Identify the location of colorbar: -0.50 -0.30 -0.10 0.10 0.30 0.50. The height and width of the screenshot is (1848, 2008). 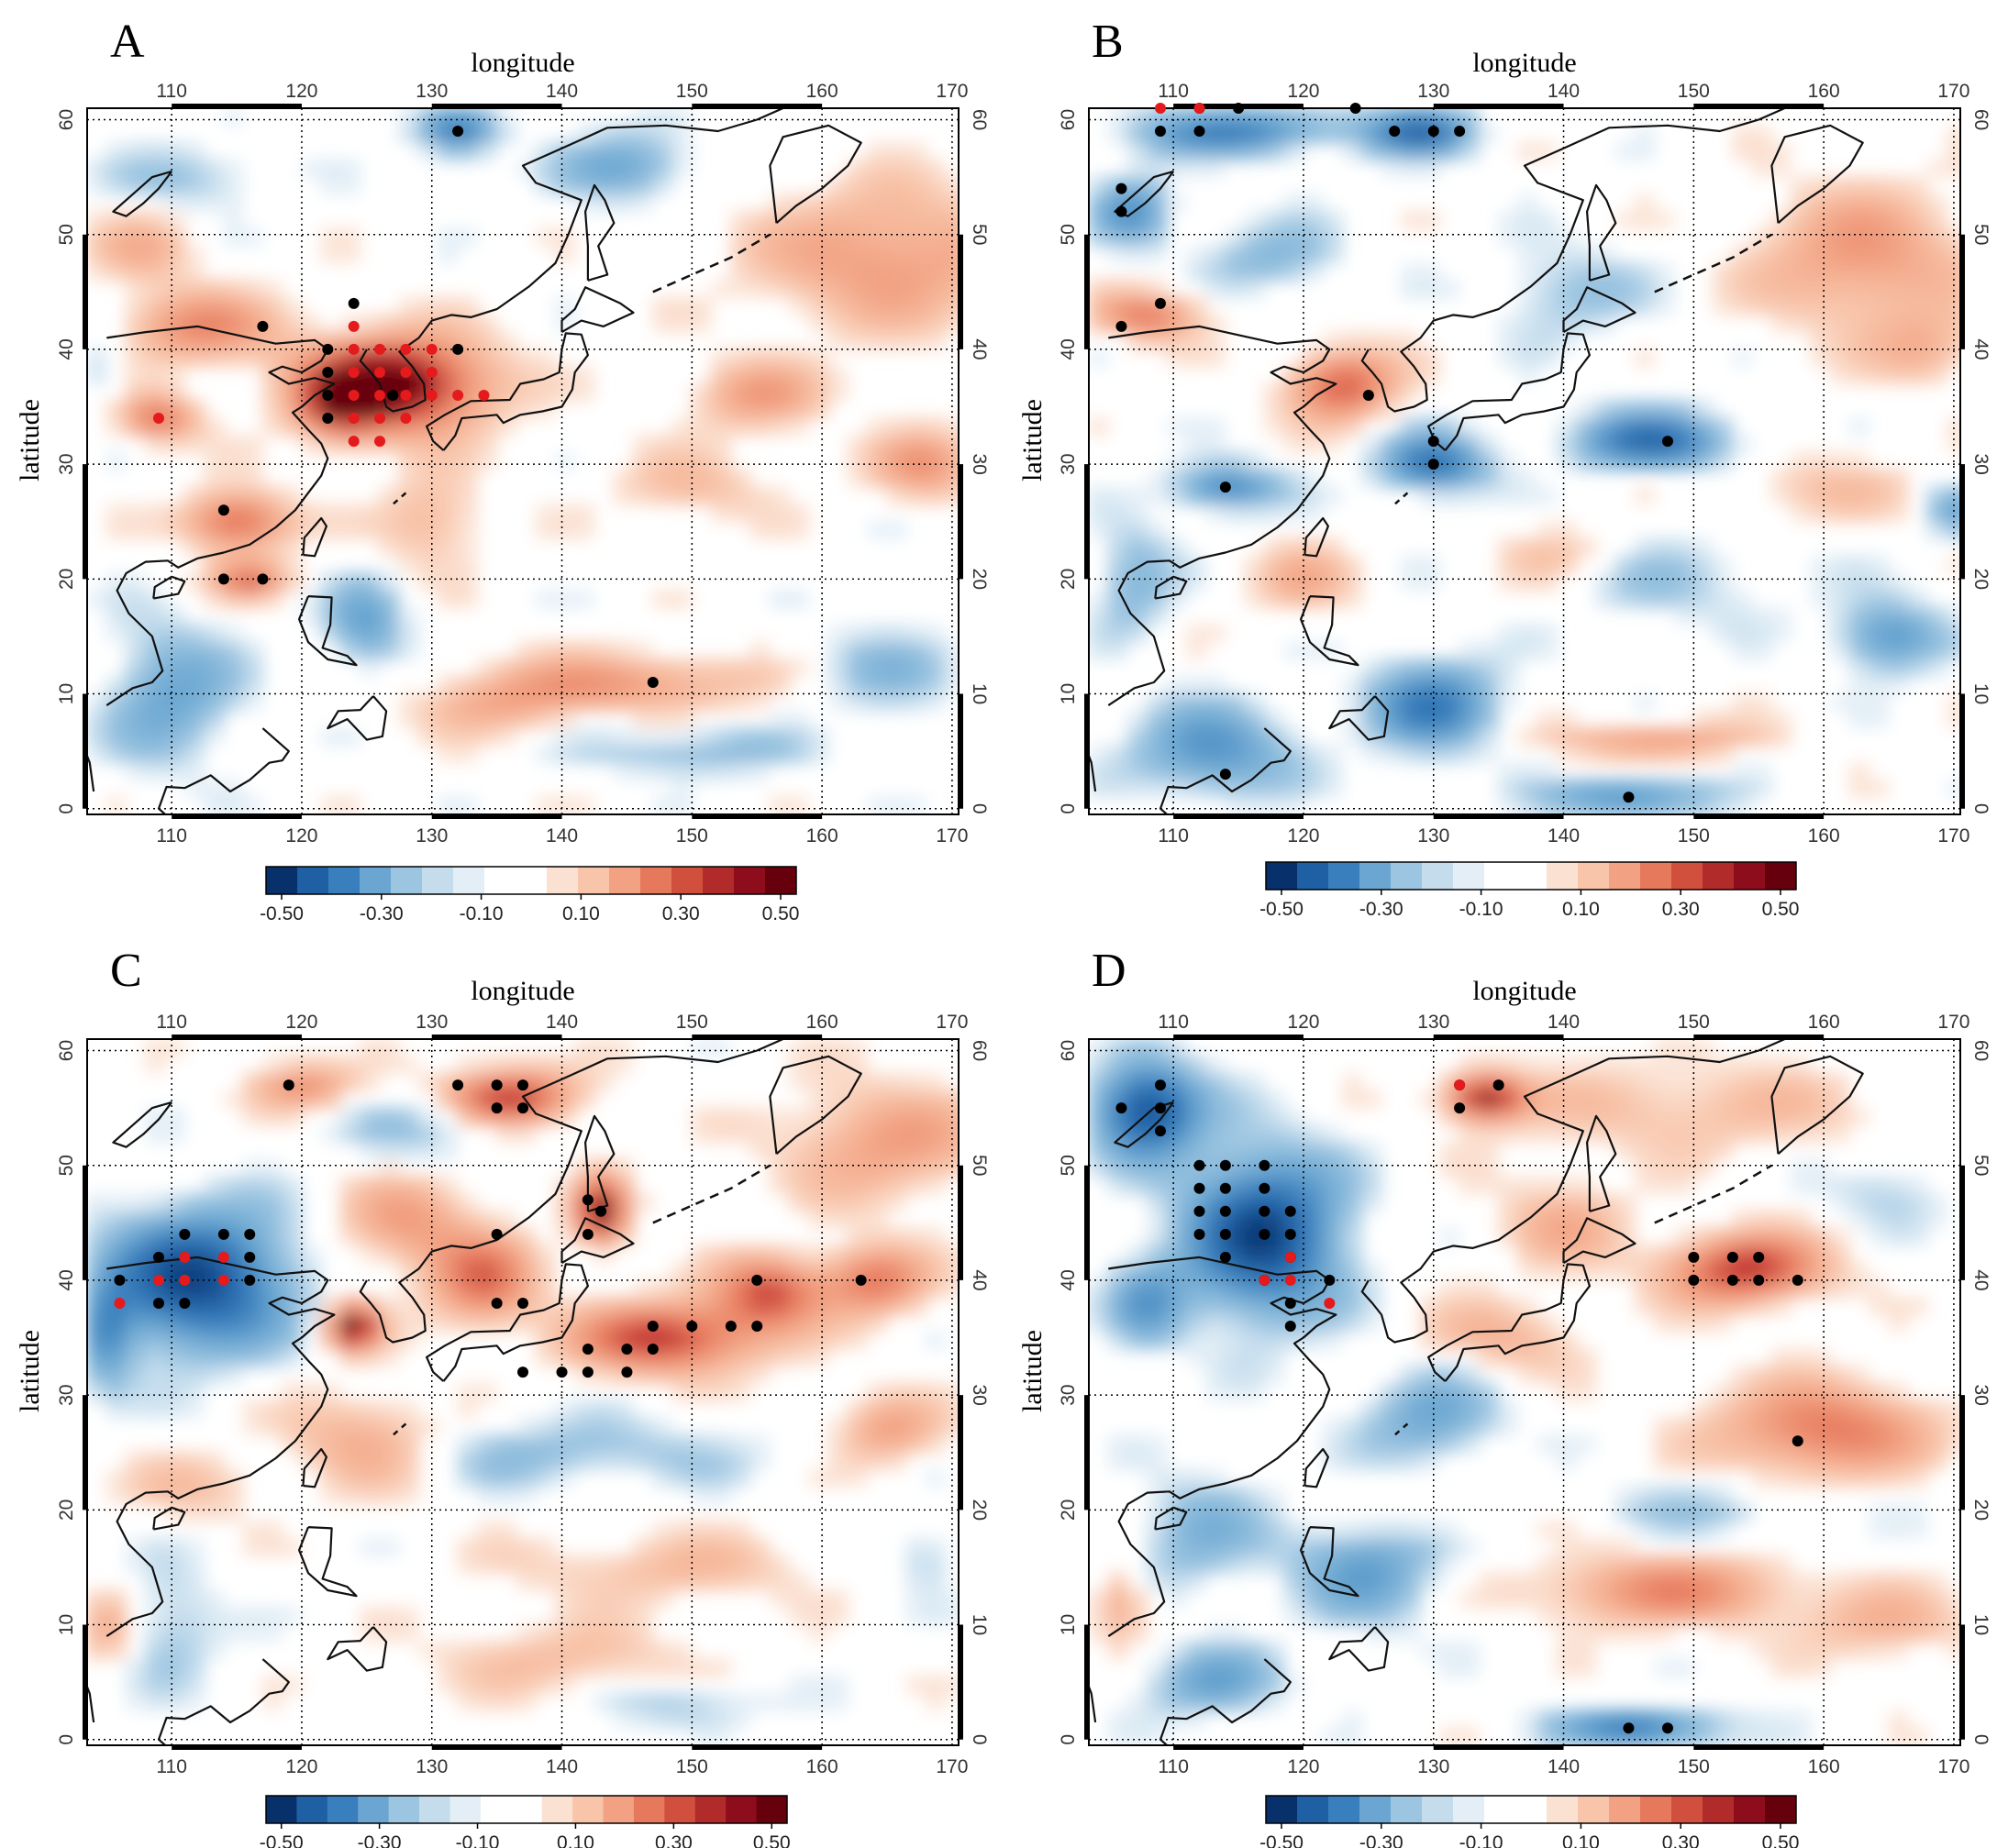
(526, 1821).